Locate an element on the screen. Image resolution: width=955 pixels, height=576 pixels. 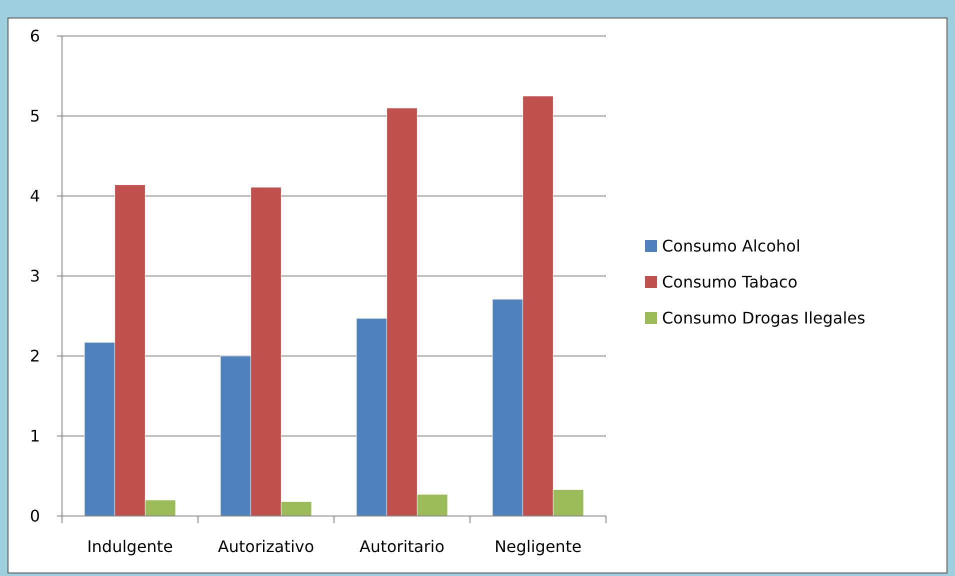
y-tick-label: 2 is located at coordinates (35, 356).